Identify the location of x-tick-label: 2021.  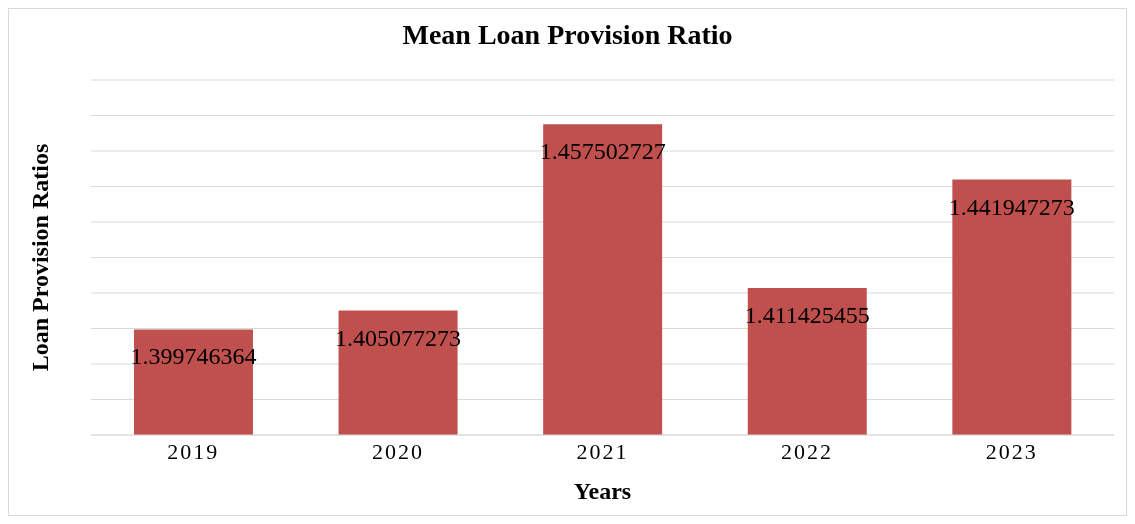
(602, 451).